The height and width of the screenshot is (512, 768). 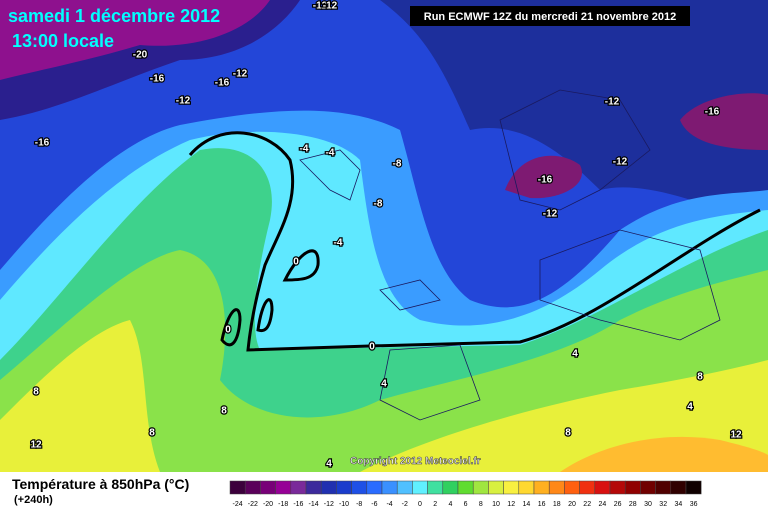 What do you see at coordinates (572, 504) in the screenshot?
I see `scale-label: 20` at bounding box center [572, 504].